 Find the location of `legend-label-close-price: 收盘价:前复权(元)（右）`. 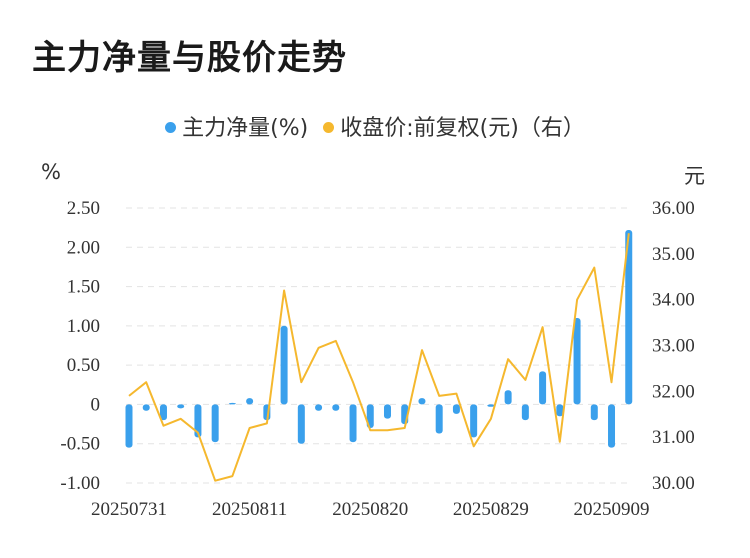

legend-label-close-price: 收盘价:前复权(元)（右） is located at coordinates (462, 128).